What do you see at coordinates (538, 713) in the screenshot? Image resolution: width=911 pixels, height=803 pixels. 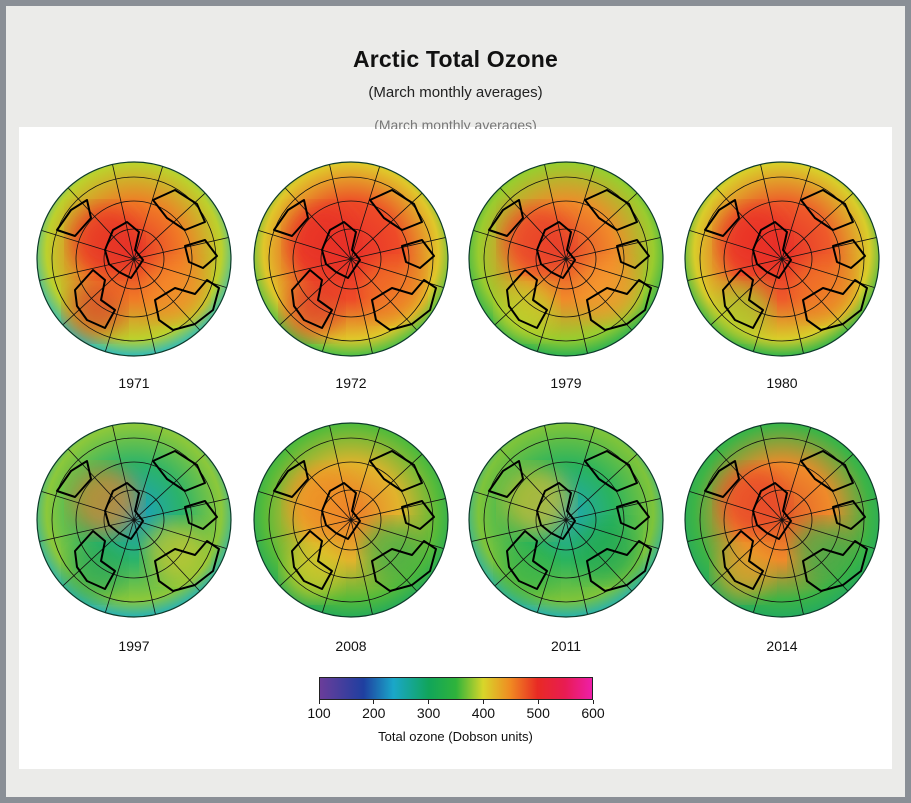 I see `colorbar-tick-label: 500` at bounding box center [538, 713].